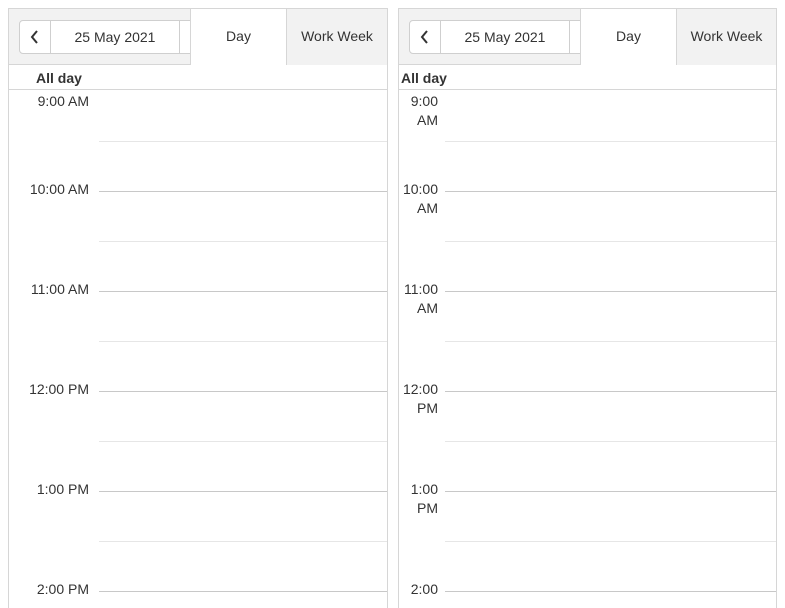 The image size is (785, 608). What do you see at coordinates (424, 589) in the screenshot?
I see `time-label: 2:00` at bounding box center [424, 589].